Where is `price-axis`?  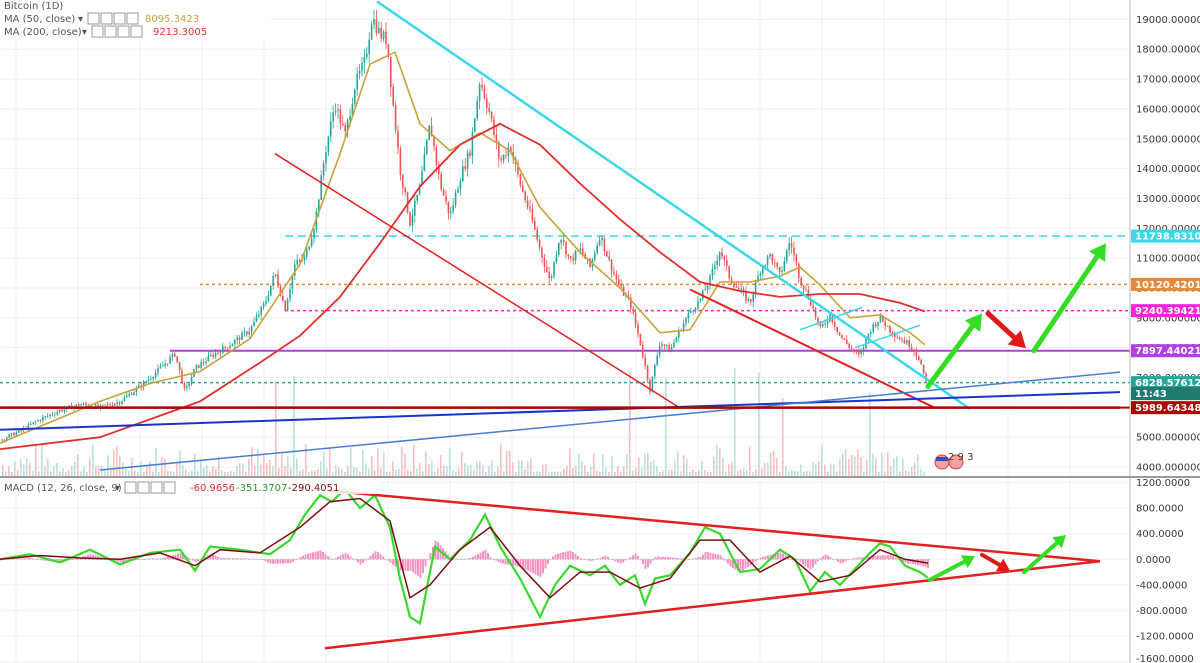 price-axis is located at coordinates (1165, 331).